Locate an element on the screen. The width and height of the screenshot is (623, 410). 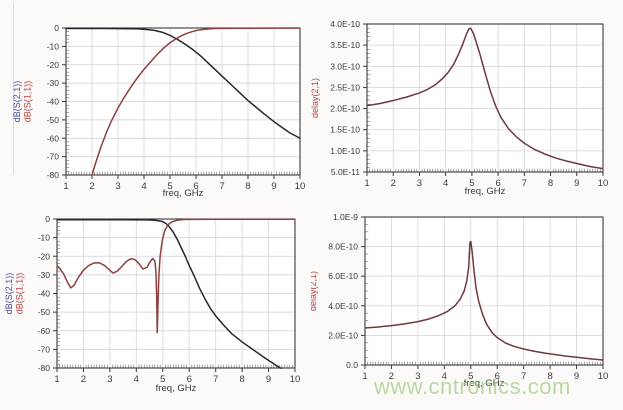
y-tick-label: 3.5E-10 is located at coordinates (345, 45).